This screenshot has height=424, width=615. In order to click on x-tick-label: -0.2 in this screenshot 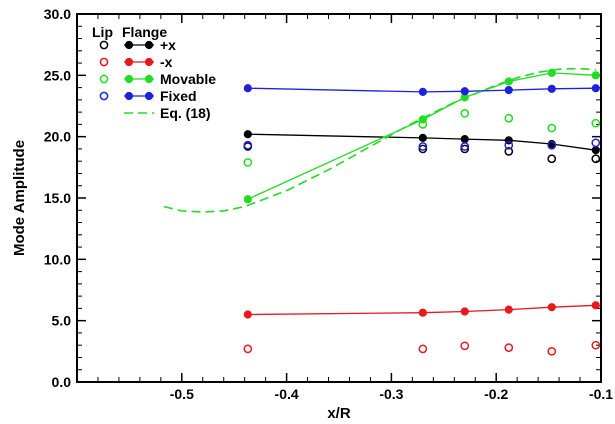, I will do `click(496, 394)`.